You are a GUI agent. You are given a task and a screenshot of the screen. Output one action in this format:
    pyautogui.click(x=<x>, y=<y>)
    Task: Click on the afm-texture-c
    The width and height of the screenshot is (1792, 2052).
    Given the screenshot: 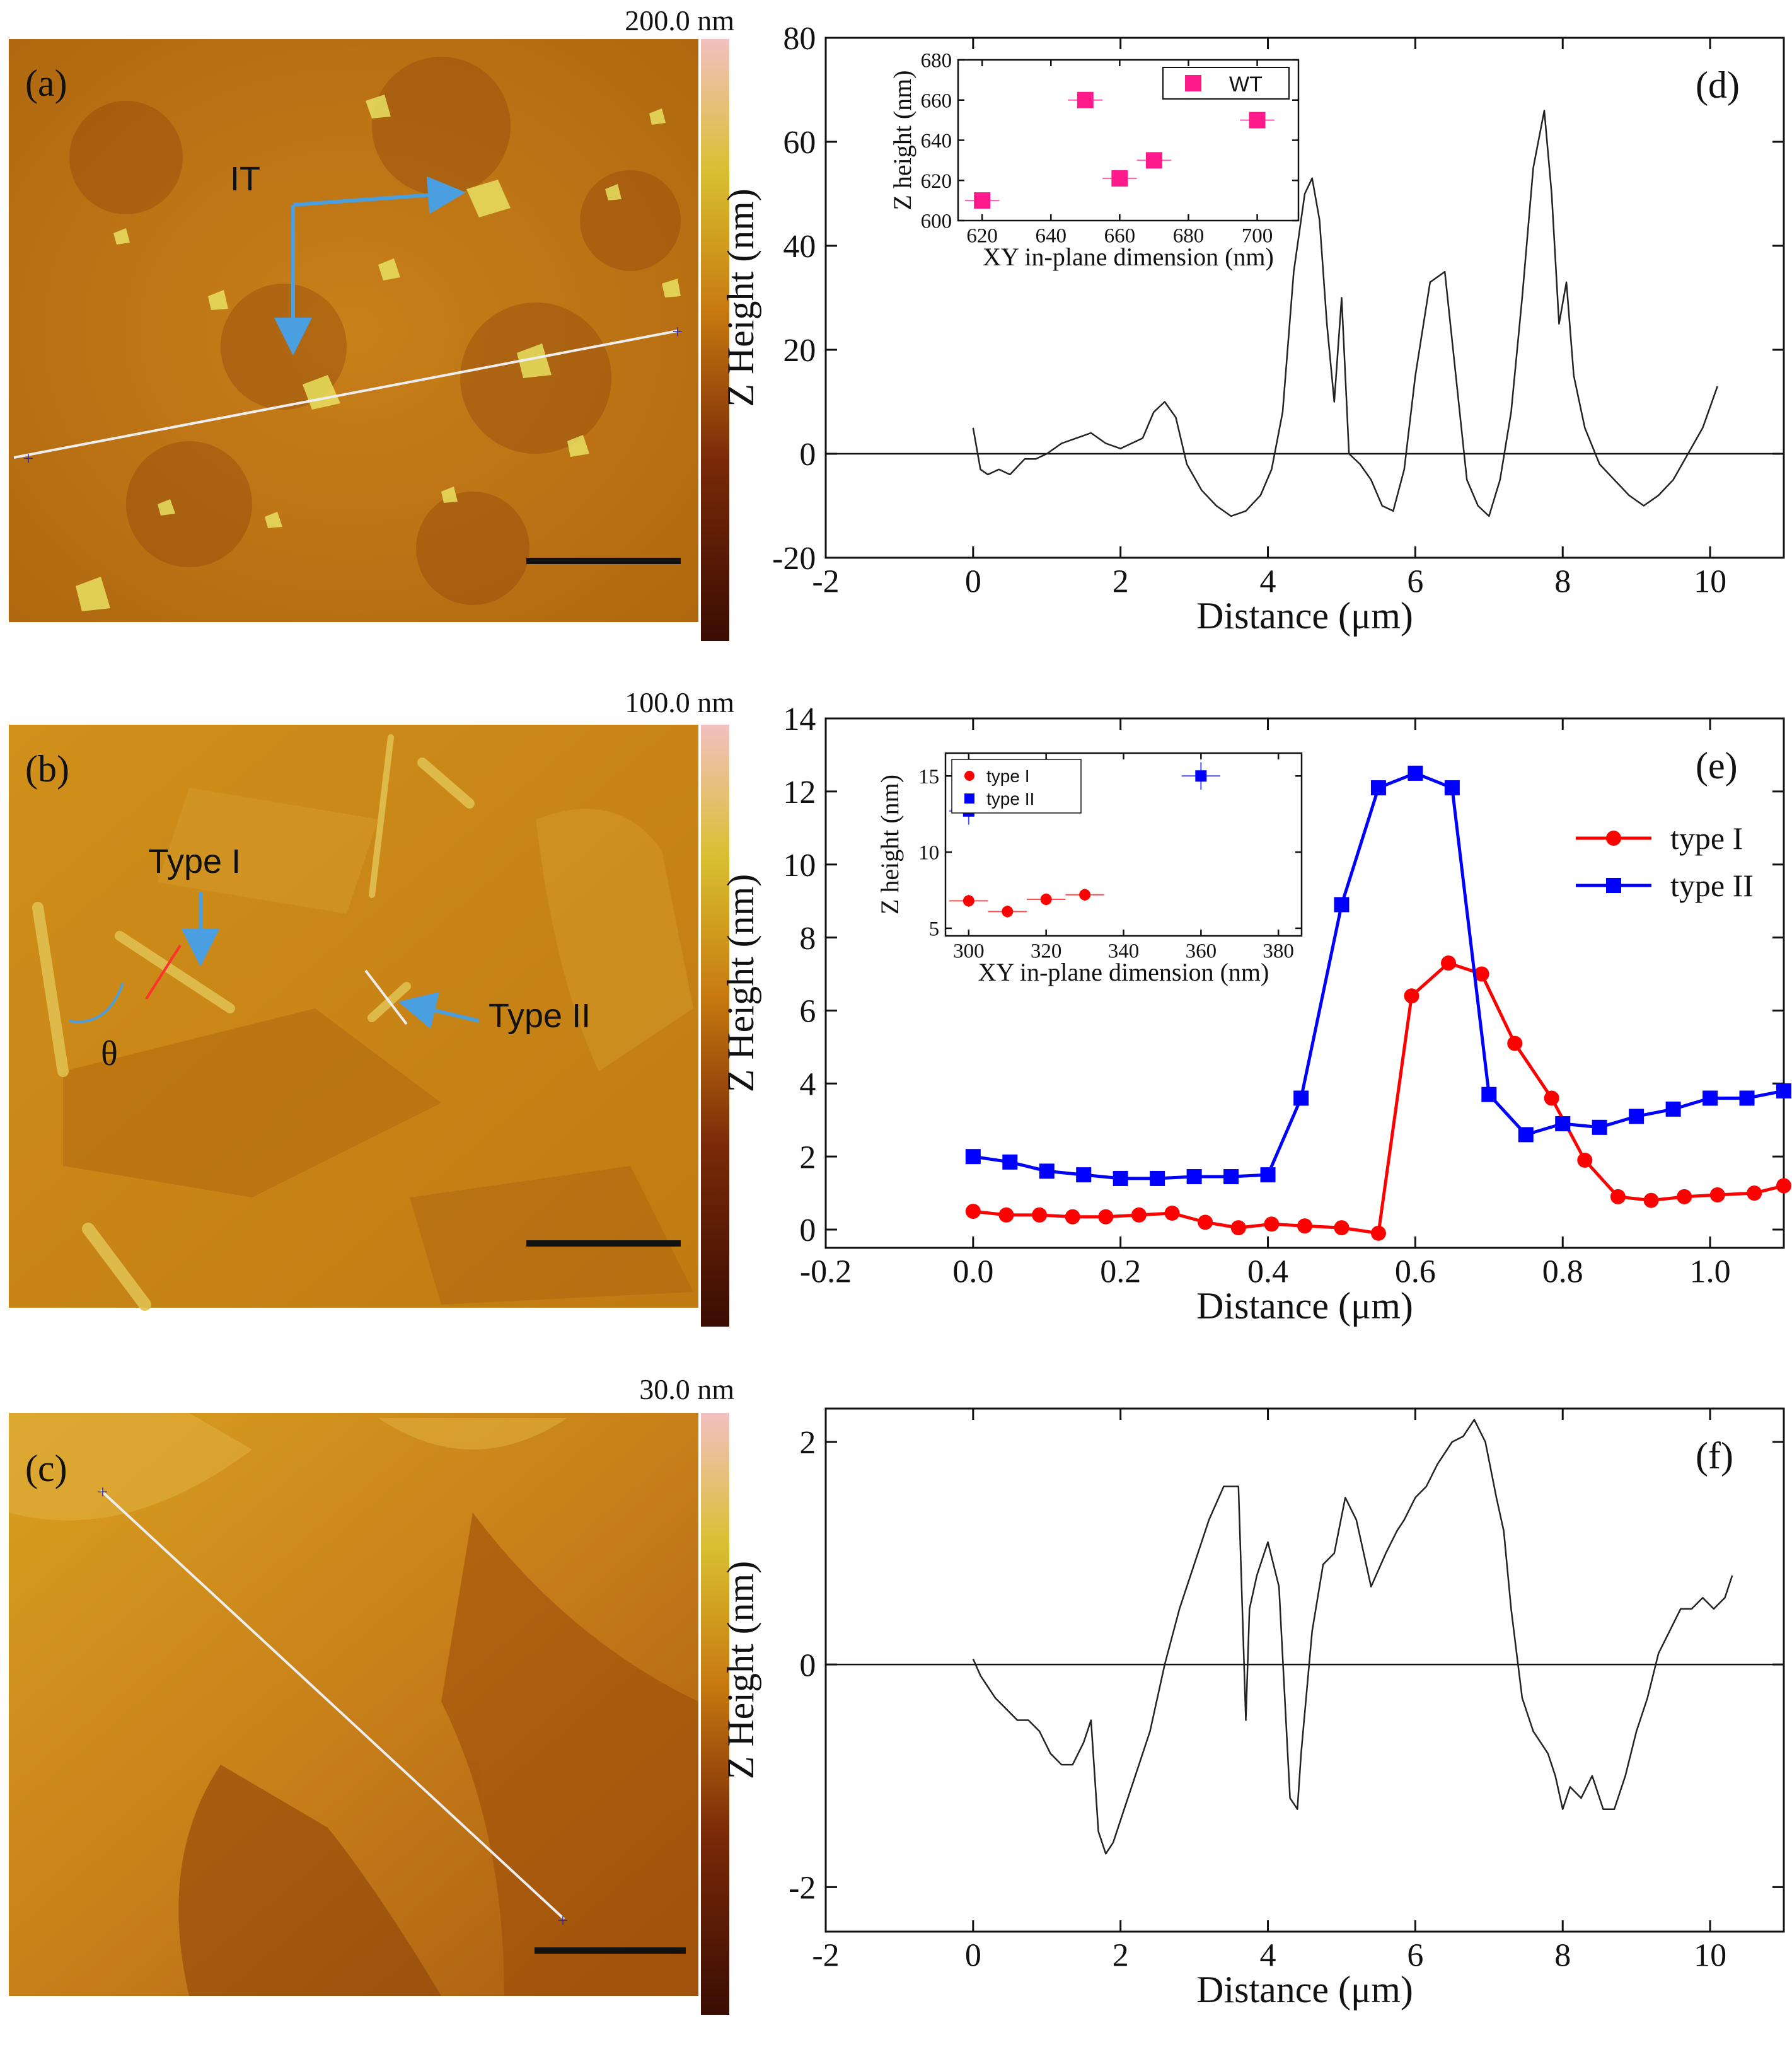 What is the action you would take?
    pyautogui.click(x=353, y=1704)
    